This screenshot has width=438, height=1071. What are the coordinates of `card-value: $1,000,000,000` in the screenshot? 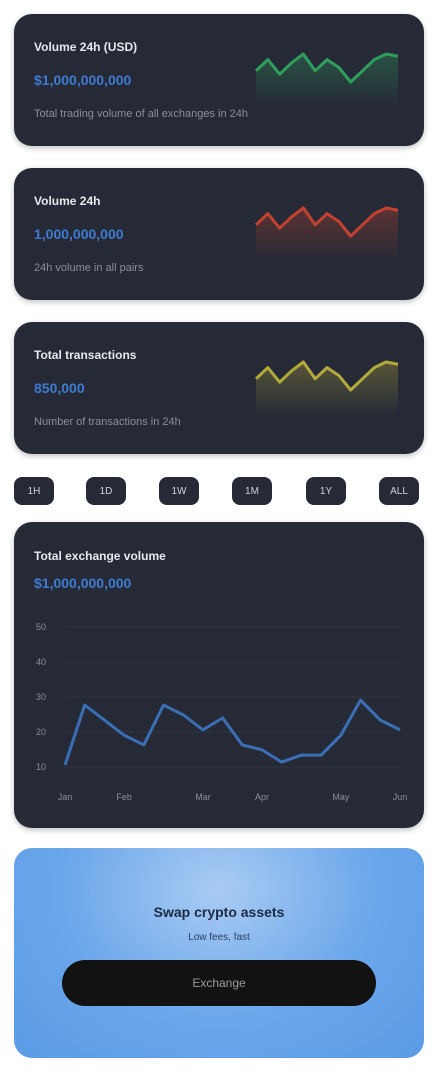 It's located at (83, 80).